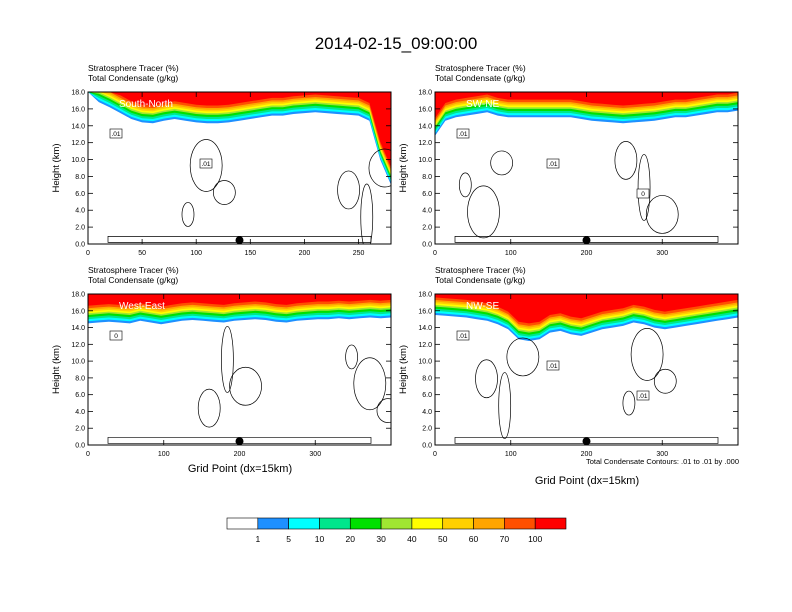 This screenshot has width=792, height=612. I want to click on panel-frame, so click(239, 168).